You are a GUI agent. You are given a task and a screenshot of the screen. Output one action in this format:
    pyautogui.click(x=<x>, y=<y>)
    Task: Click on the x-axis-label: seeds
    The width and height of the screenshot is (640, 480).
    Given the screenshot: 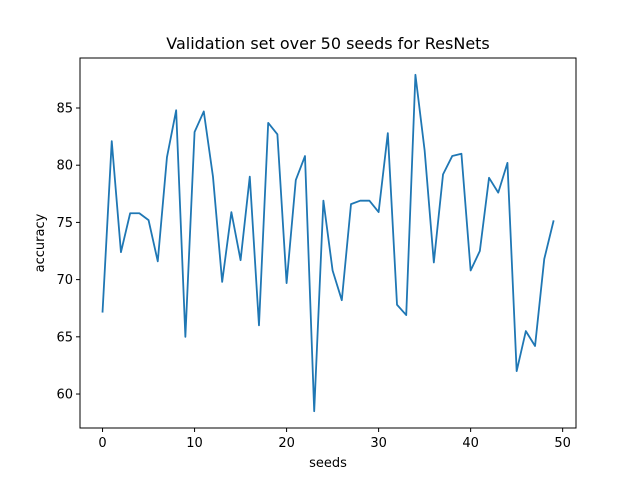 What is the action you would take?
    pyautogui.click(x=328, y=463)
    